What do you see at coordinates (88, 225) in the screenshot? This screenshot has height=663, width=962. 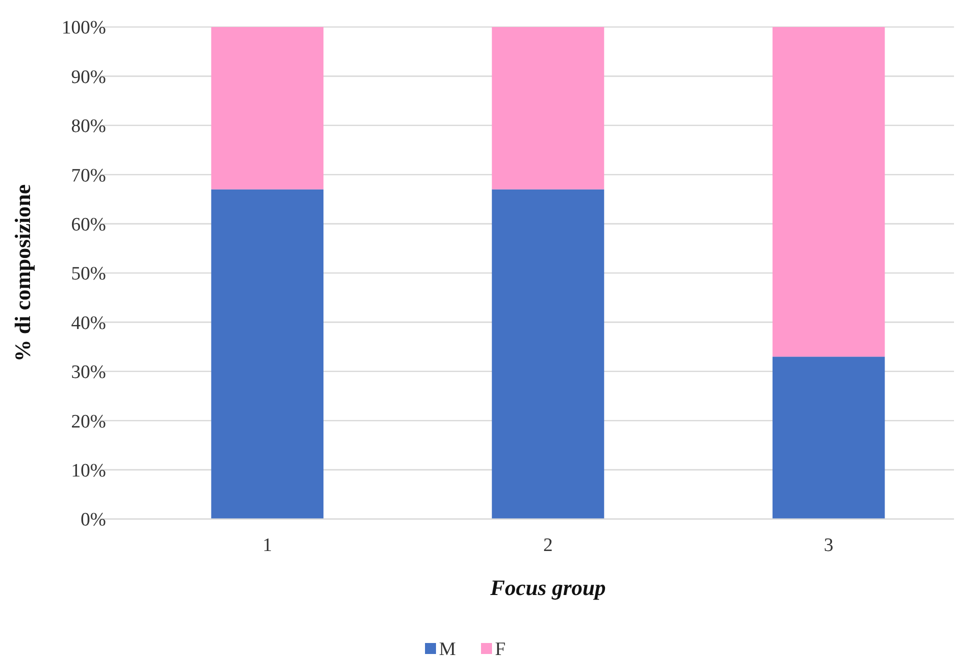 I see `y-tick-label: 60%` at bounding box center [88, 225].